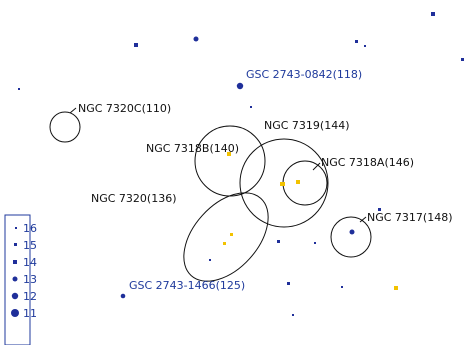 This screenshot has width=466, height=345. I want to click on outline-ngc7317, so click(351, 237).